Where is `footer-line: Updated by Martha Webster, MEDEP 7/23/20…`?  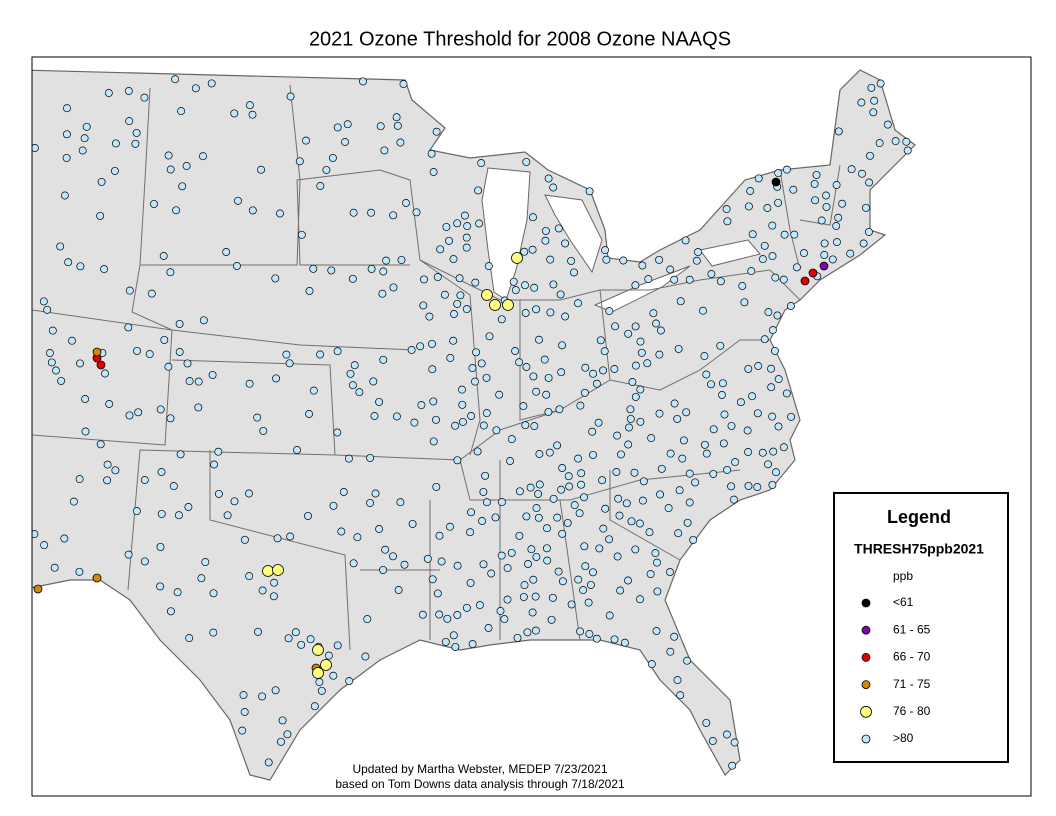 footer-line: Updated by Martha Webster, MEDEP 7/23/20… is located at coordinates (479, 769).